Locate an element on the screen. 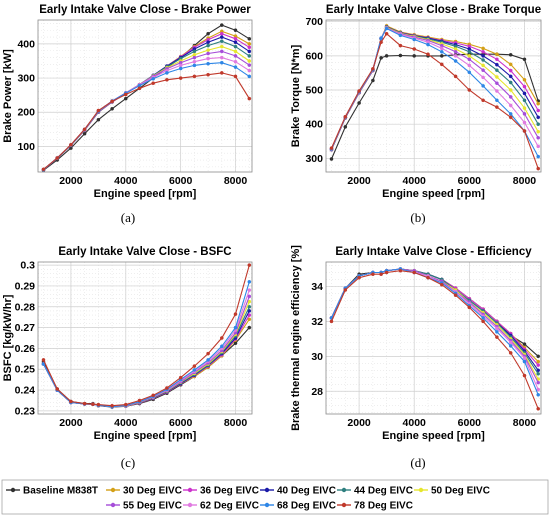  y-tick-label: 100 is located at coordinates (26, 147).